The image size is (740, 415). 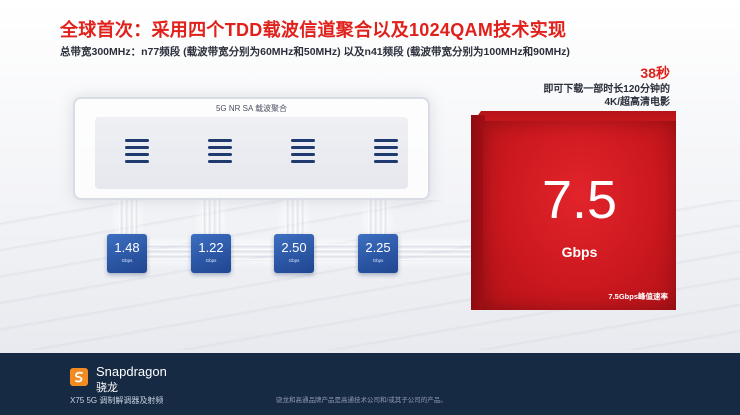 What do you see at coordinates (579, 200) in the screenshot?
I see `total-speed-value: 7.5` at bounding box center [579, 200].